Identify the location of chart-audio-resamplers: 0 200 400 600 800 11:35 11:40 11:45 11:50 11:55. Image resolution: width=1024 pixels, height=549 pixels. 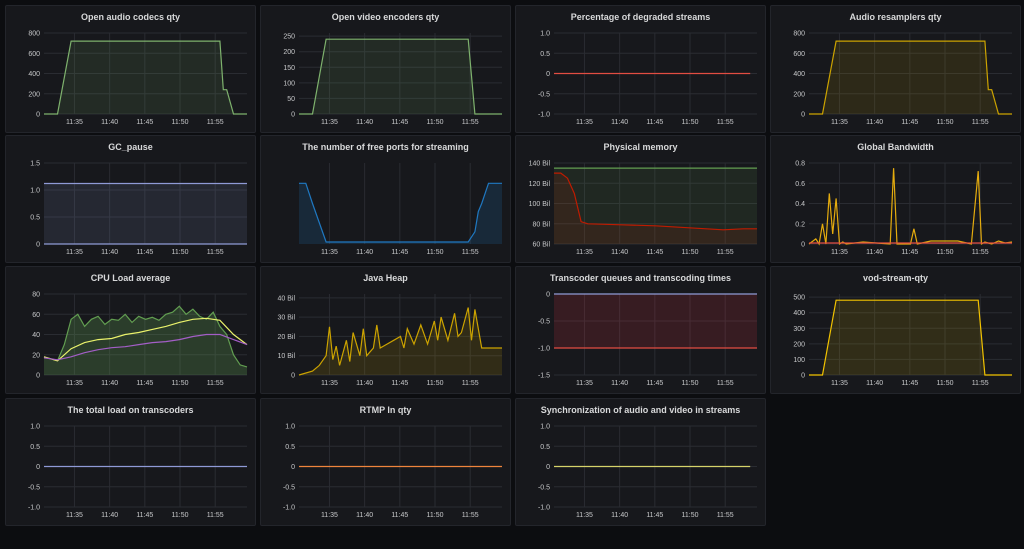
(902, 78).